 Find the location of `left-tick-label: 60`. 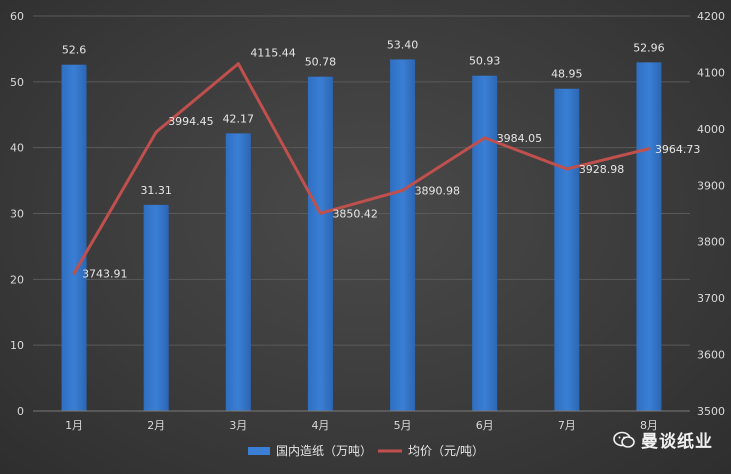

left-tick-label: 60 is located at coordinates (17, 16).